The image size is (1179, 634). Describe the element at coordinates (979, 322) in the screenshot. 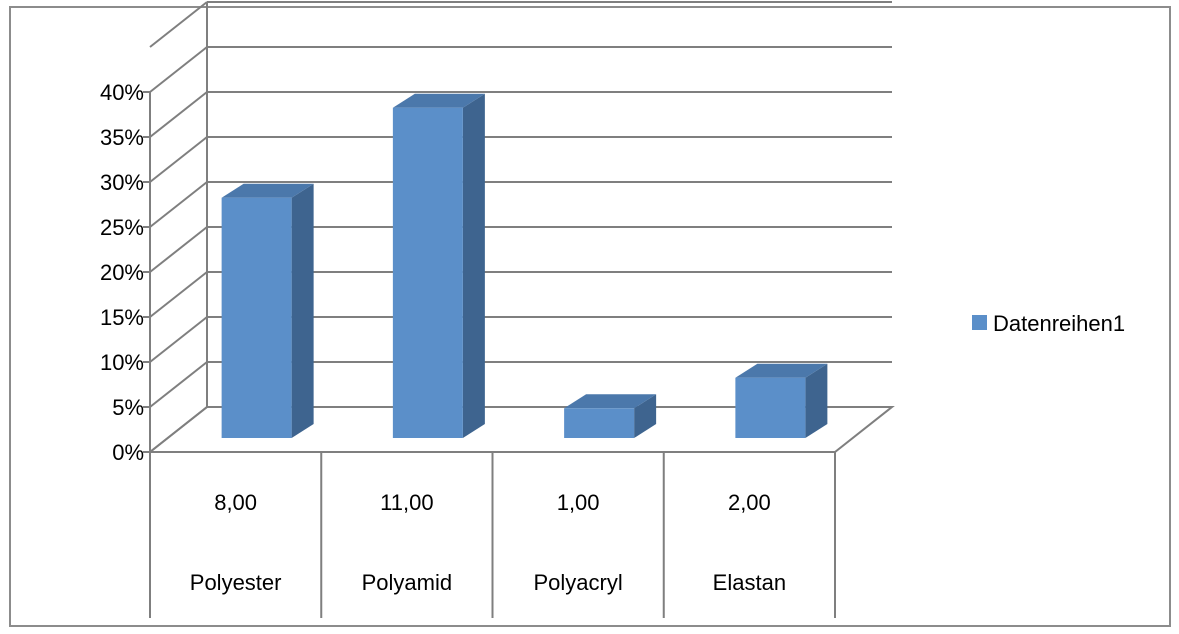

I see `legend-swatch` at that location.